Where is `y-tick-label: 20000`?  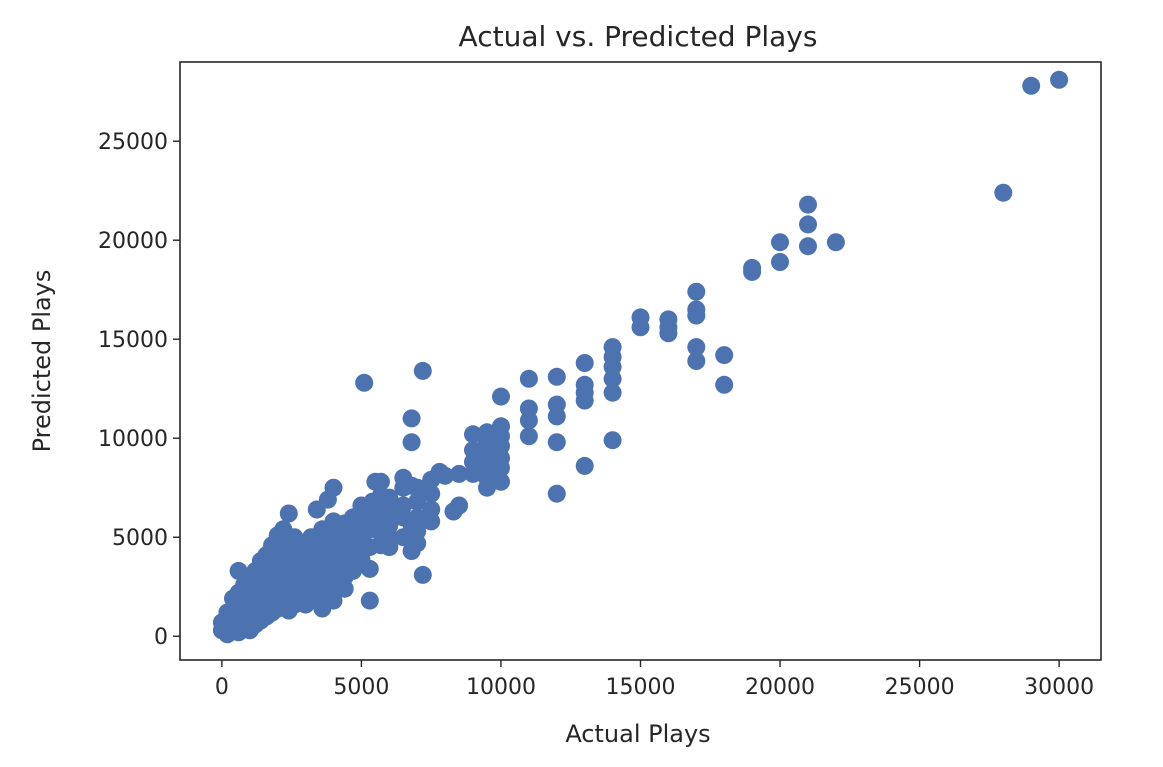 y-tick-label: 20000 is located at coordinates (133, 241).